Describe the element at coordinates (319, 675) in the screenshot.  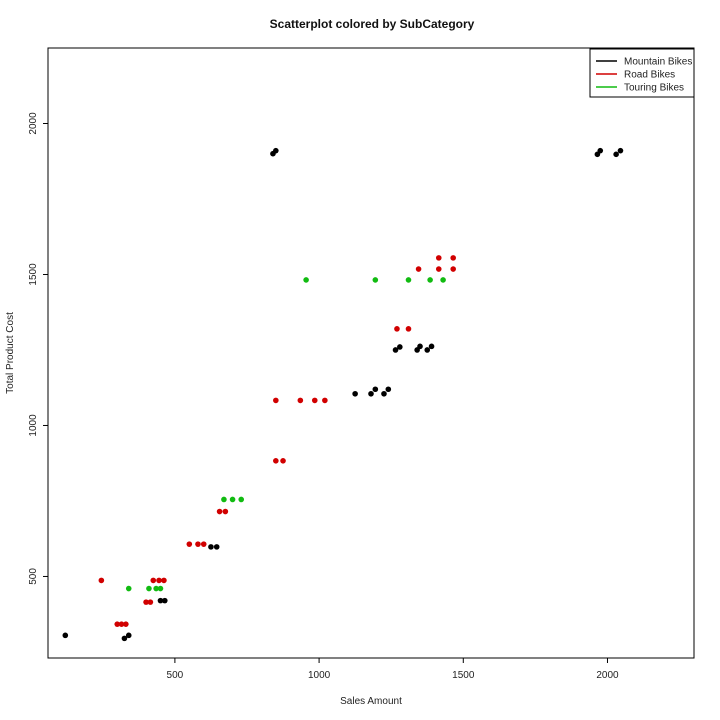
I see `x-tick-label: 1000` at that location.